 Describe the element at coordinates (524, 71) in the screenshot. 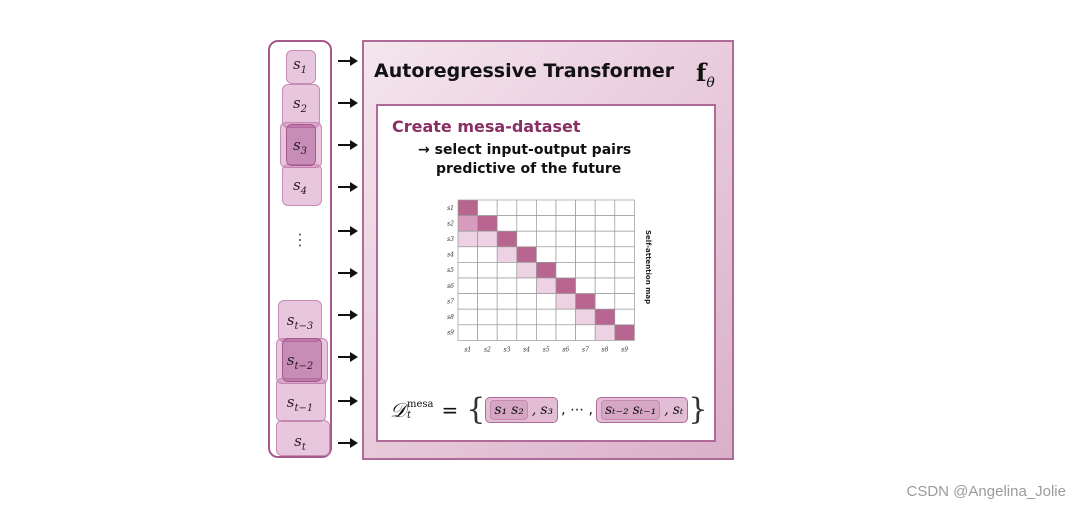

I see `transformer-title: Autoregressive Transformer` at that location.